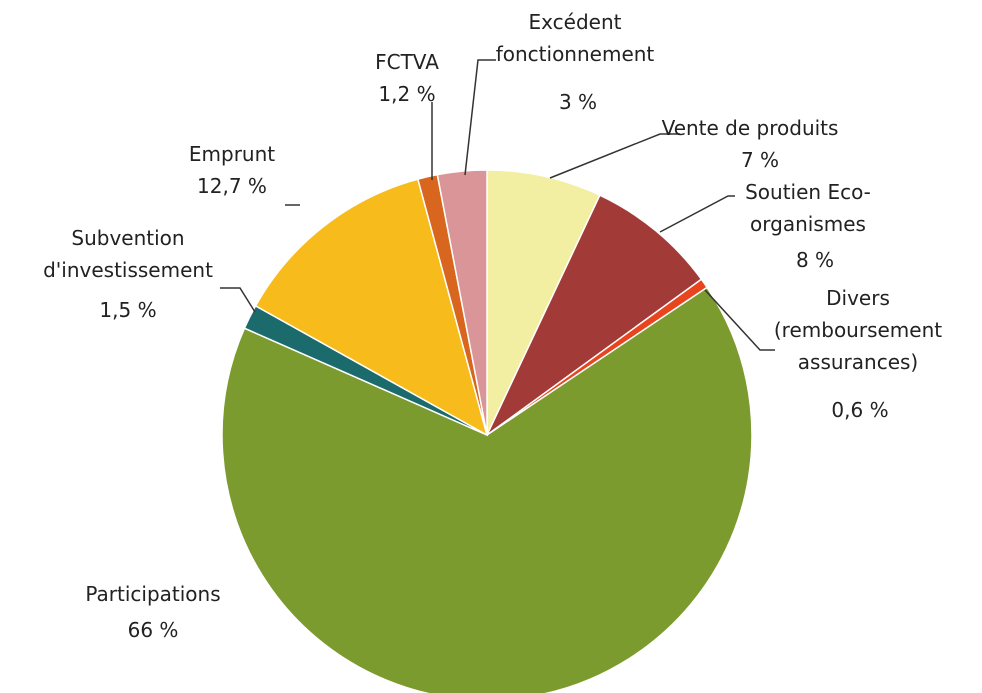 The height and width of the screenshot is (693, 982). What do you see at coordinates (232, 154) in the screenshot?
I see `slice-label: Emprunt` at bounding box center [232, 154].